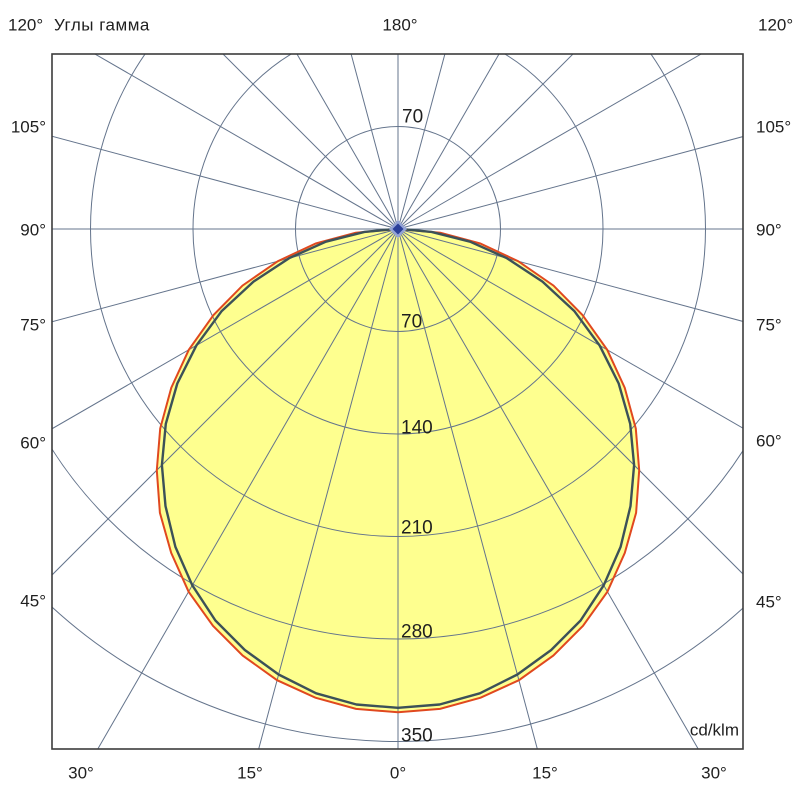 The height and width of the screenshot is (800, 800). I want to click on angle-label-right-90: 90°, so click(769, 230).